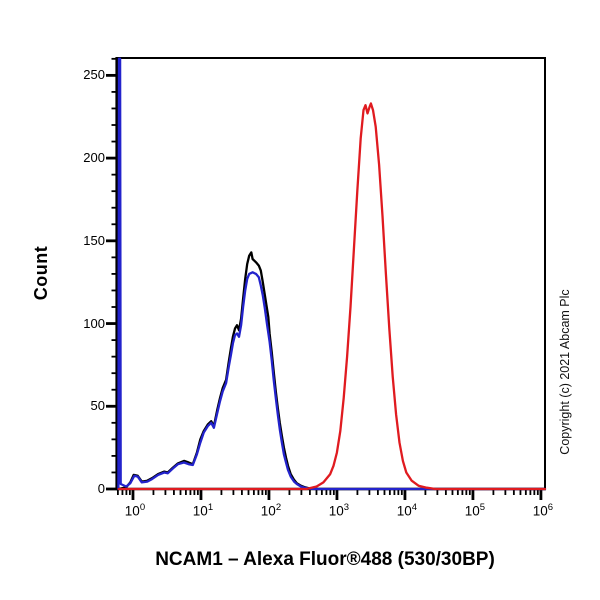 This screenshot has height=600, width=600. I want to click on y-axis-label: Count, so click(41, 273).